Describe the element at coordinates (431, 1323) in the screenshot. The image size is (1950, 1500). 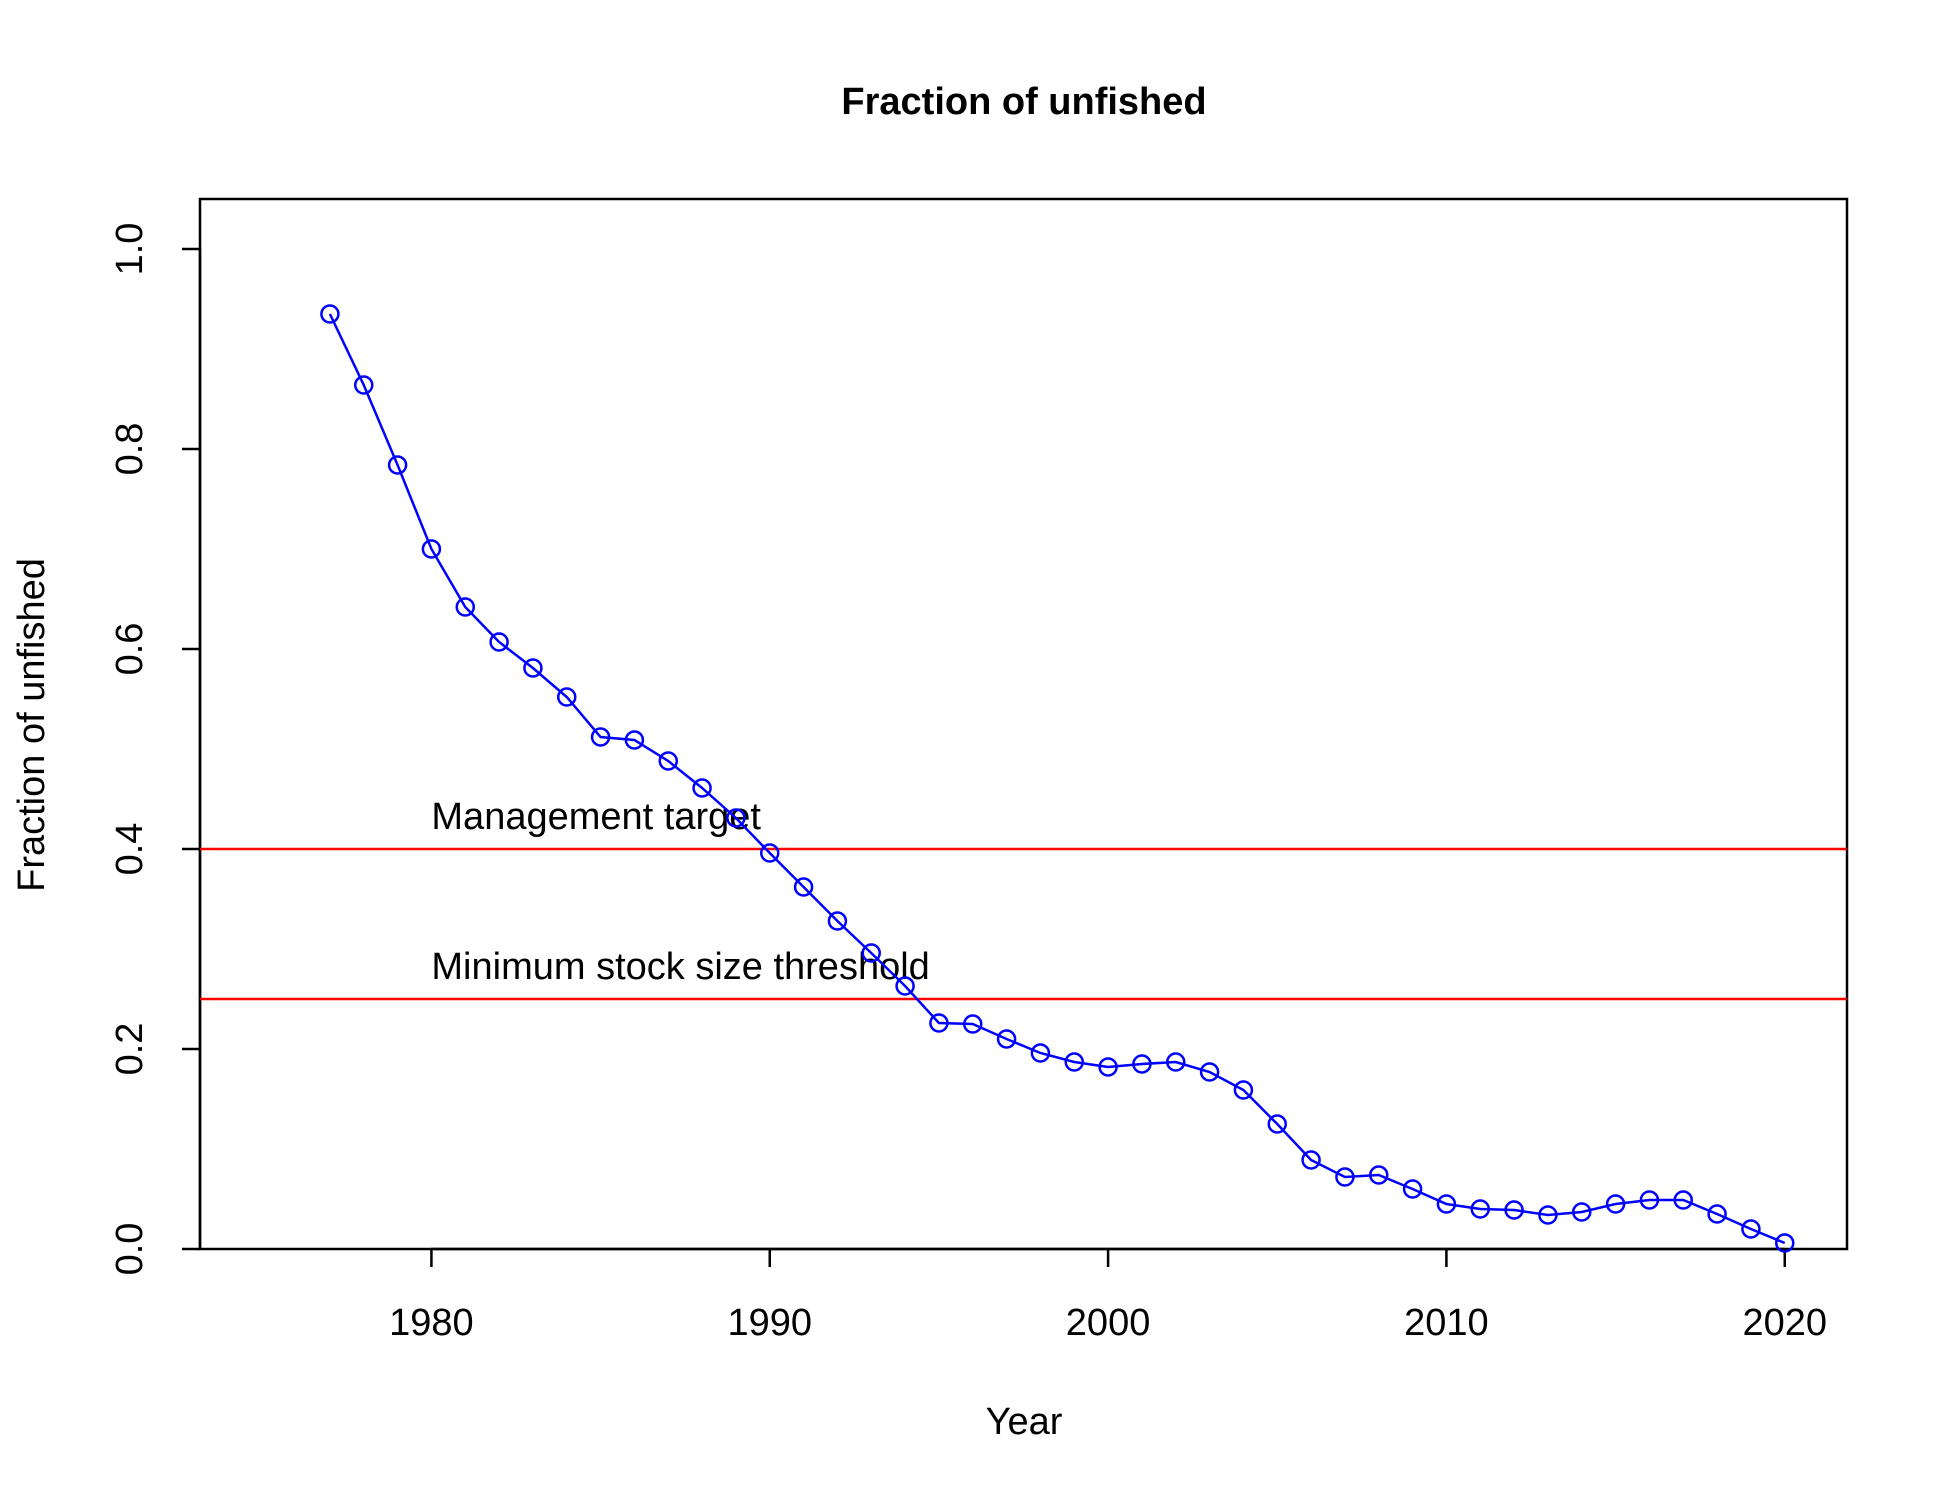
I see `x-tick-label: 1980` at that location.